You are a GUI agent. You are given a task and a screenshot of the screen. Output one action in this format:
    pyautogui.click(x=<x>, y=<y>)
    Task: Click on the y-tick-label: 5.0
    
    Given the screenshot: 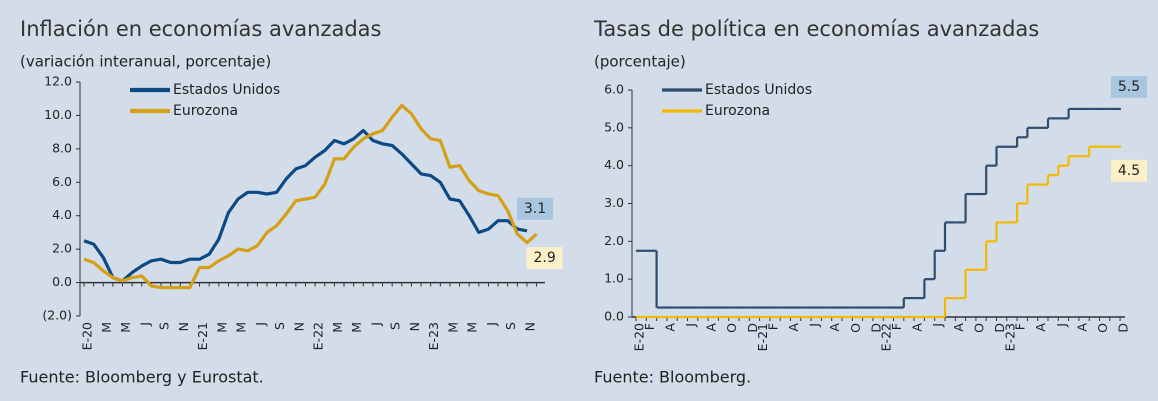 What is the action you would take?
    pyautogui.click(x=614, y=126)
    